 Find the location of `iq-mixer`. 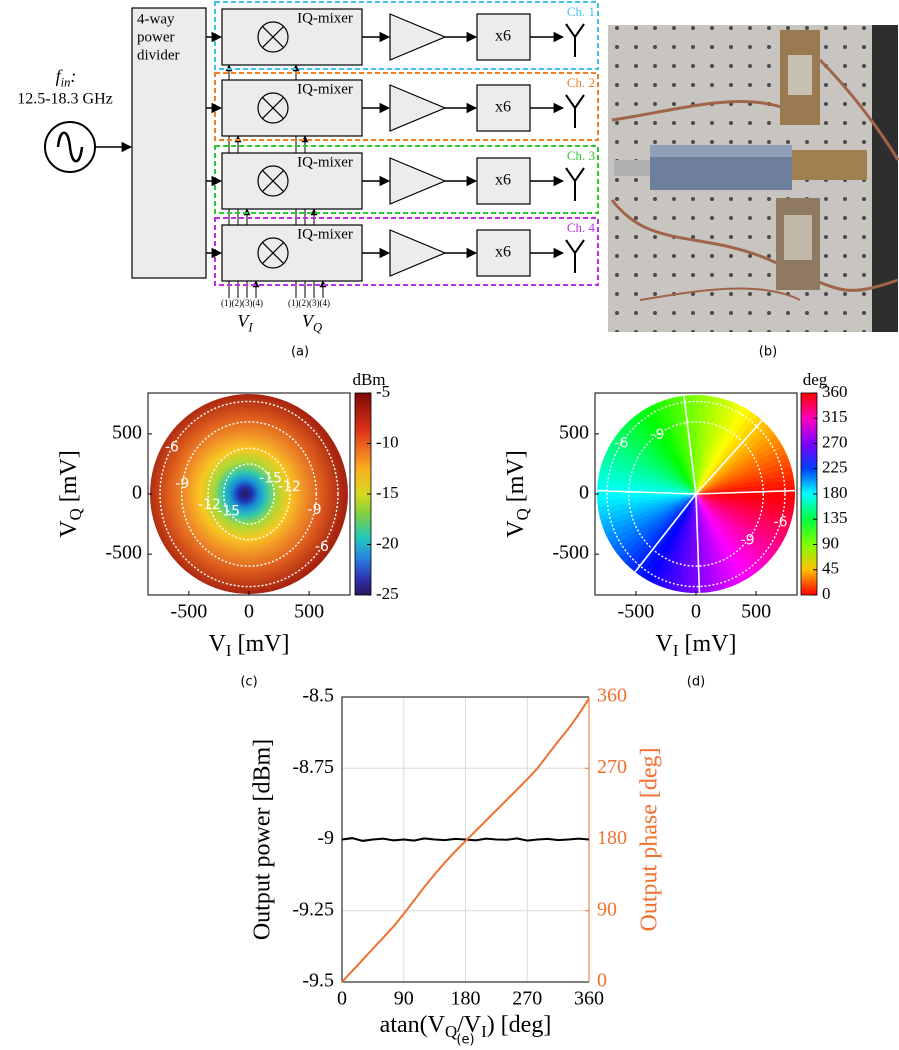

iq-mixer is located at coordinates (292, 253).